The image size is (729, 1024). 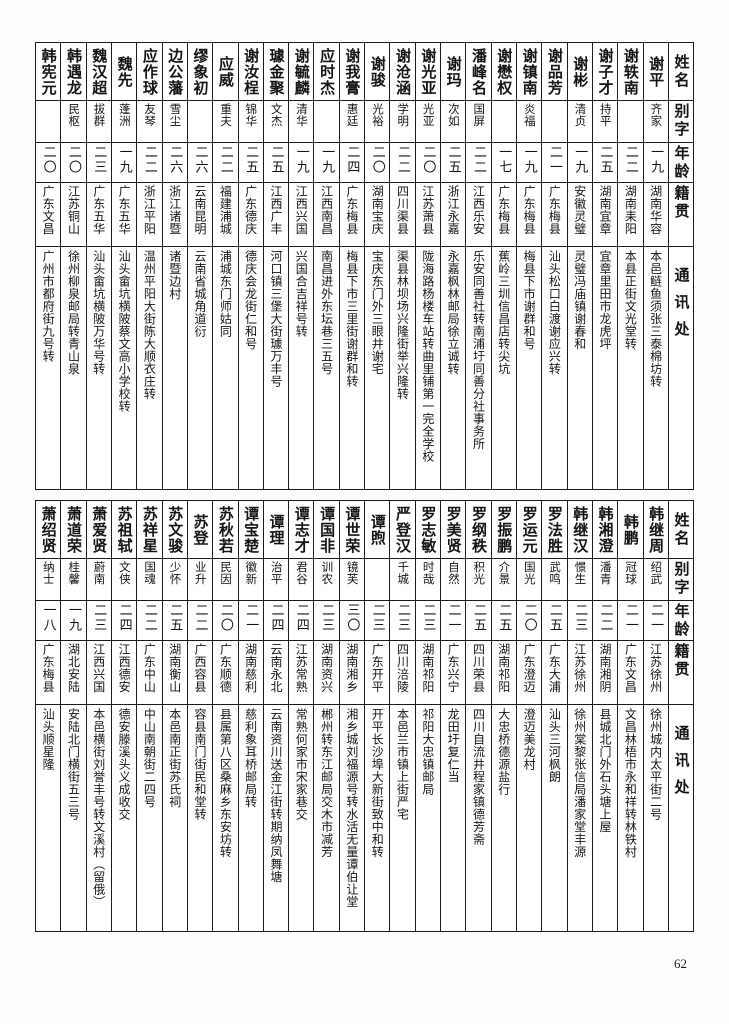 I want to click on entry-address: 文昌林梧市永和祥转林铁村, so click(x=630, y=818).